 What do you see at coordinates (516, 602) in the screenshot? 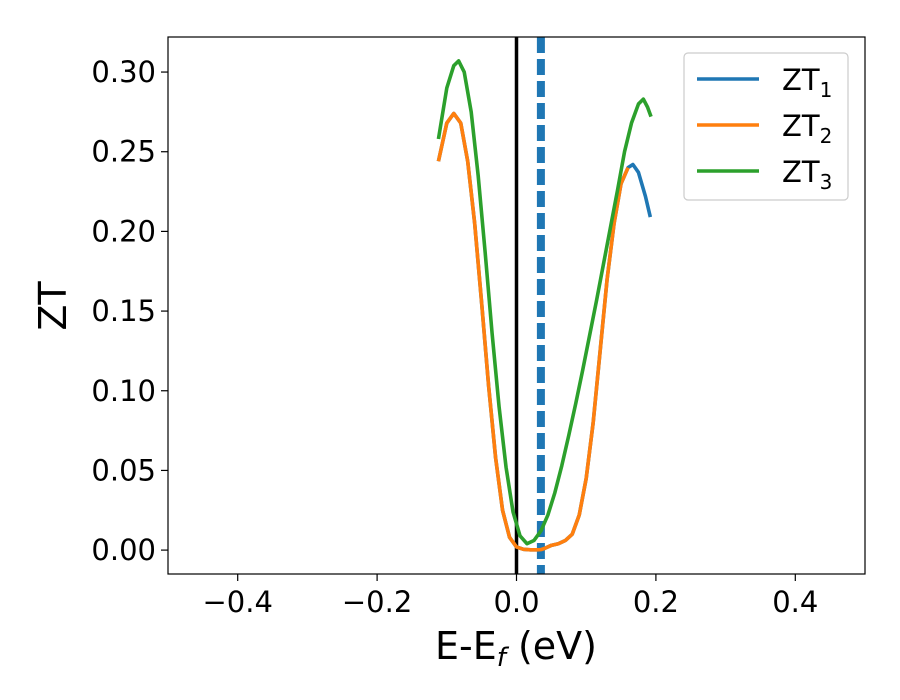
I see `x-tick-label: 0.0` at bounding box center [516, 602].